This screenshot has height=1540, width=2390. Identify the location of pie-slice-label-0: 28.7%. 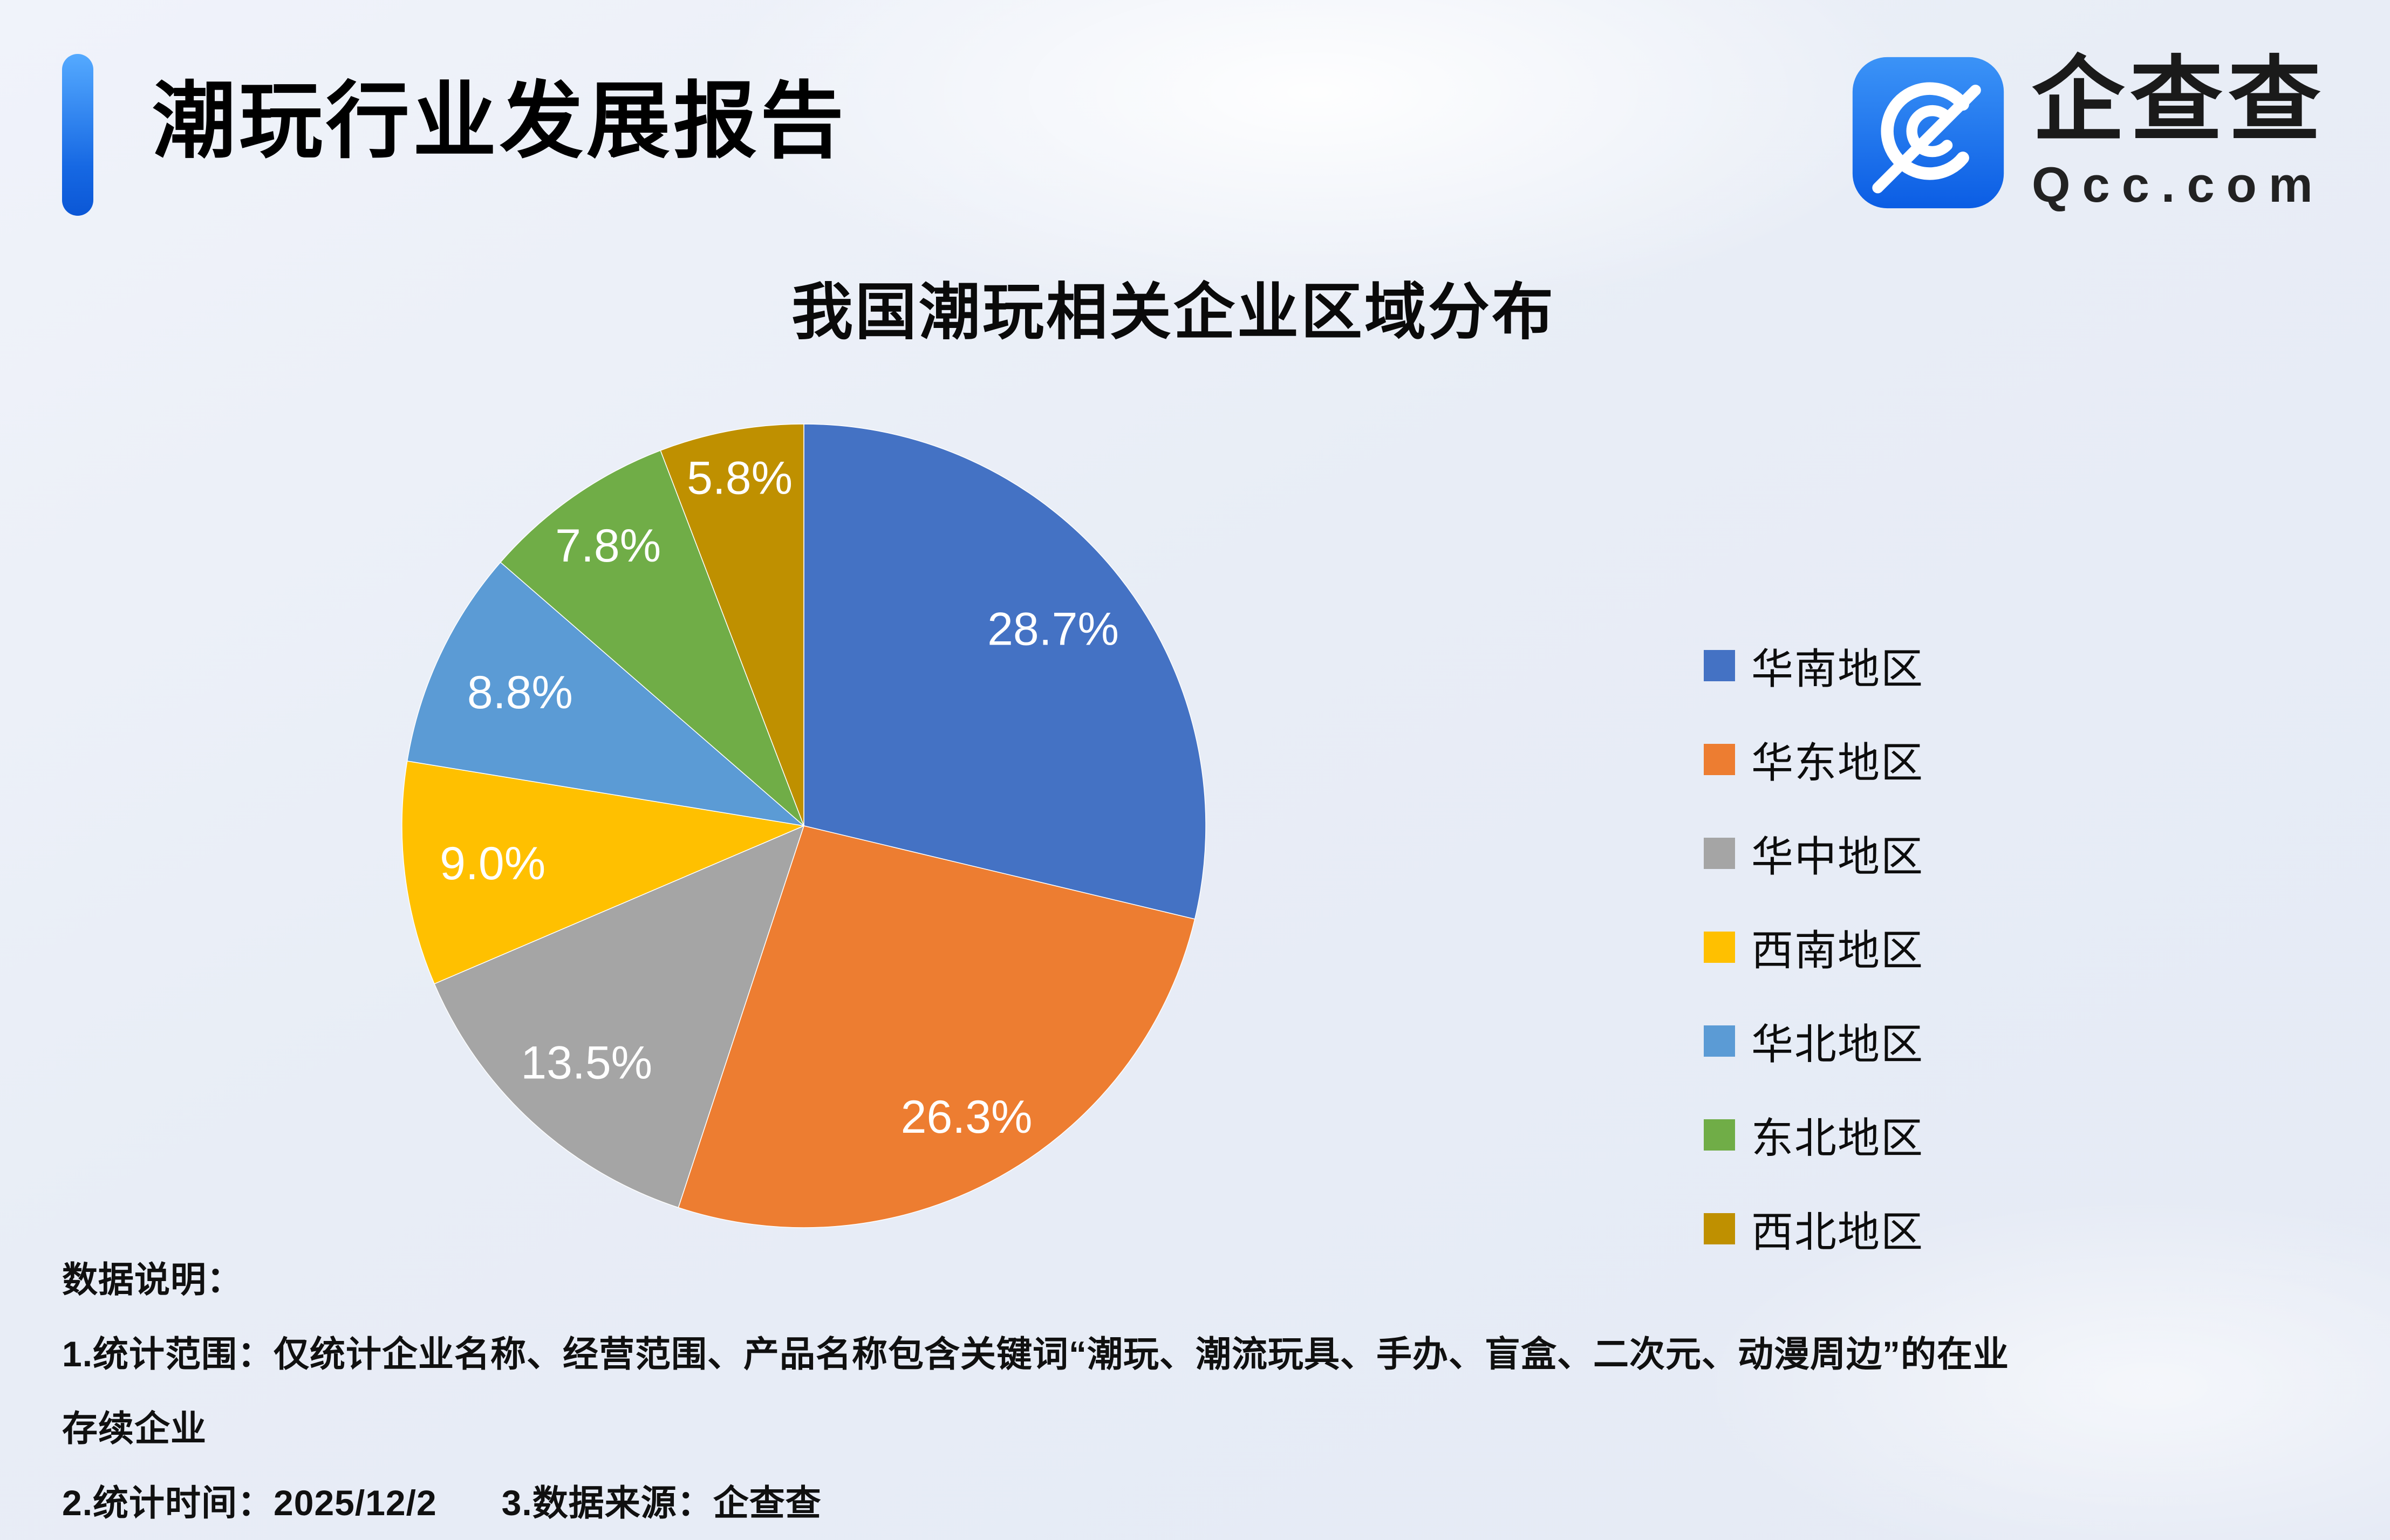
(1053, 629).